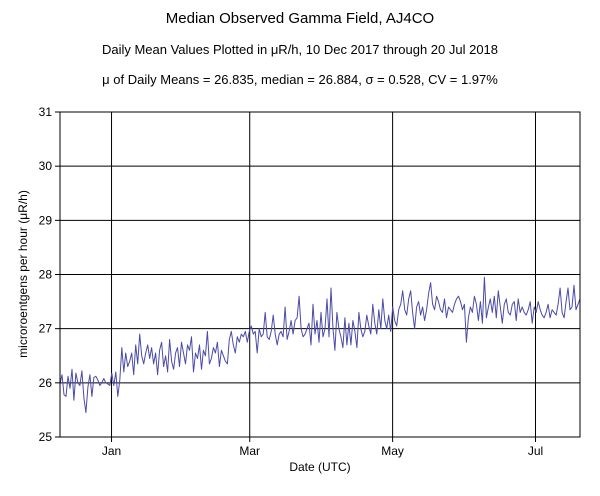 The width and height of the screenshot is (600, 496). Describe the element at coordinates (111, 451) in the screenshot. I see `x-tick-label: Jan` at that location.